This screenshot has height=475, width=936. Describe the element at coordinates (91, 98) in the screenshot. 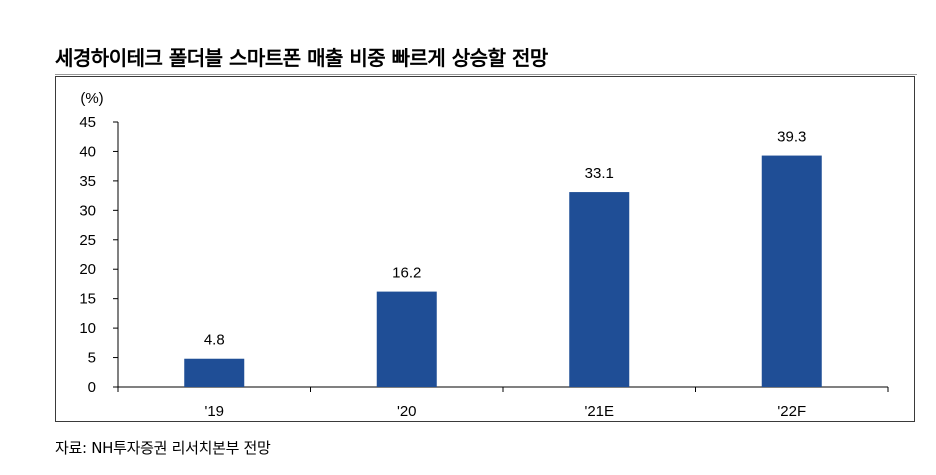

I see `y-axis-unit-label: (%)` at that location.